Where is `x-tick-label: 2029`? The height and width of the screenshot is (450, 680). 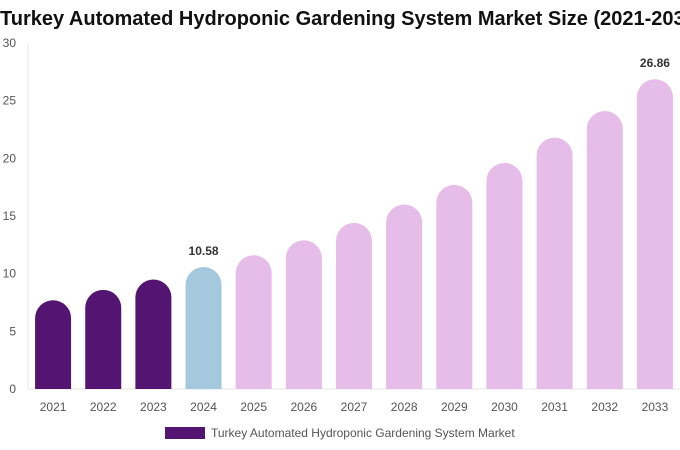 x-tick-label: 2029 is located at coordinates (454, 407).